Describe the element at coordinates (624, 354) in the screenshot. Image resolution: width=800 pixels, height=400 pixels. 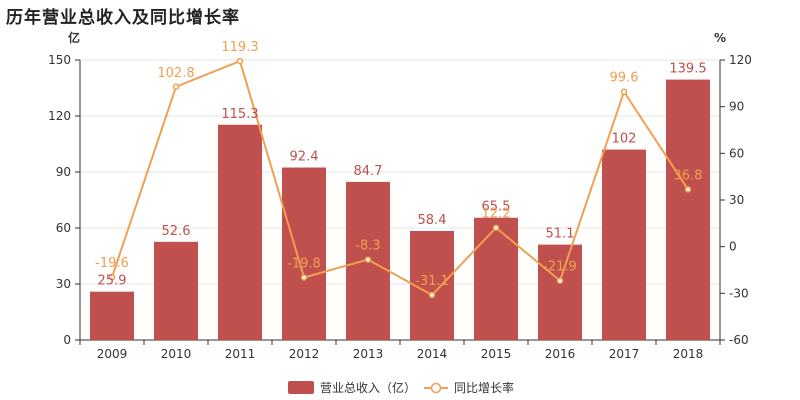
I see `x-axis-tick-label: 2017` at that location.